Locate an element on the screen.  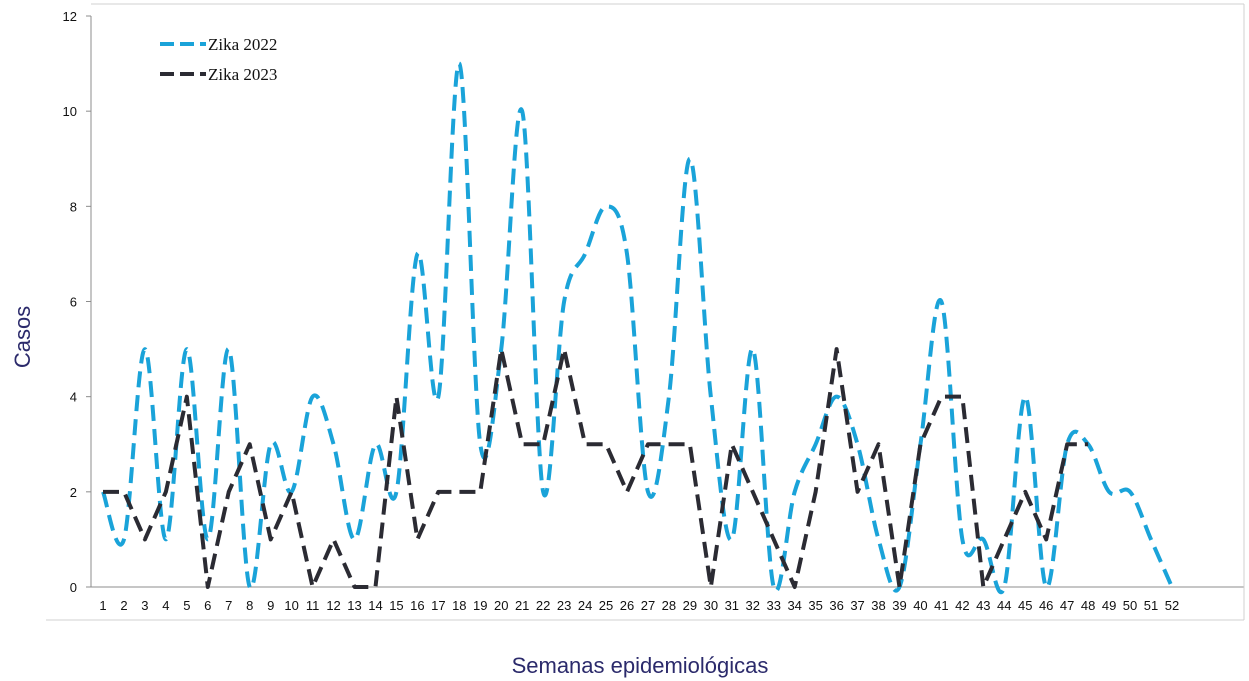
x-tick-label: 38 is located at coordinates (878, 605).